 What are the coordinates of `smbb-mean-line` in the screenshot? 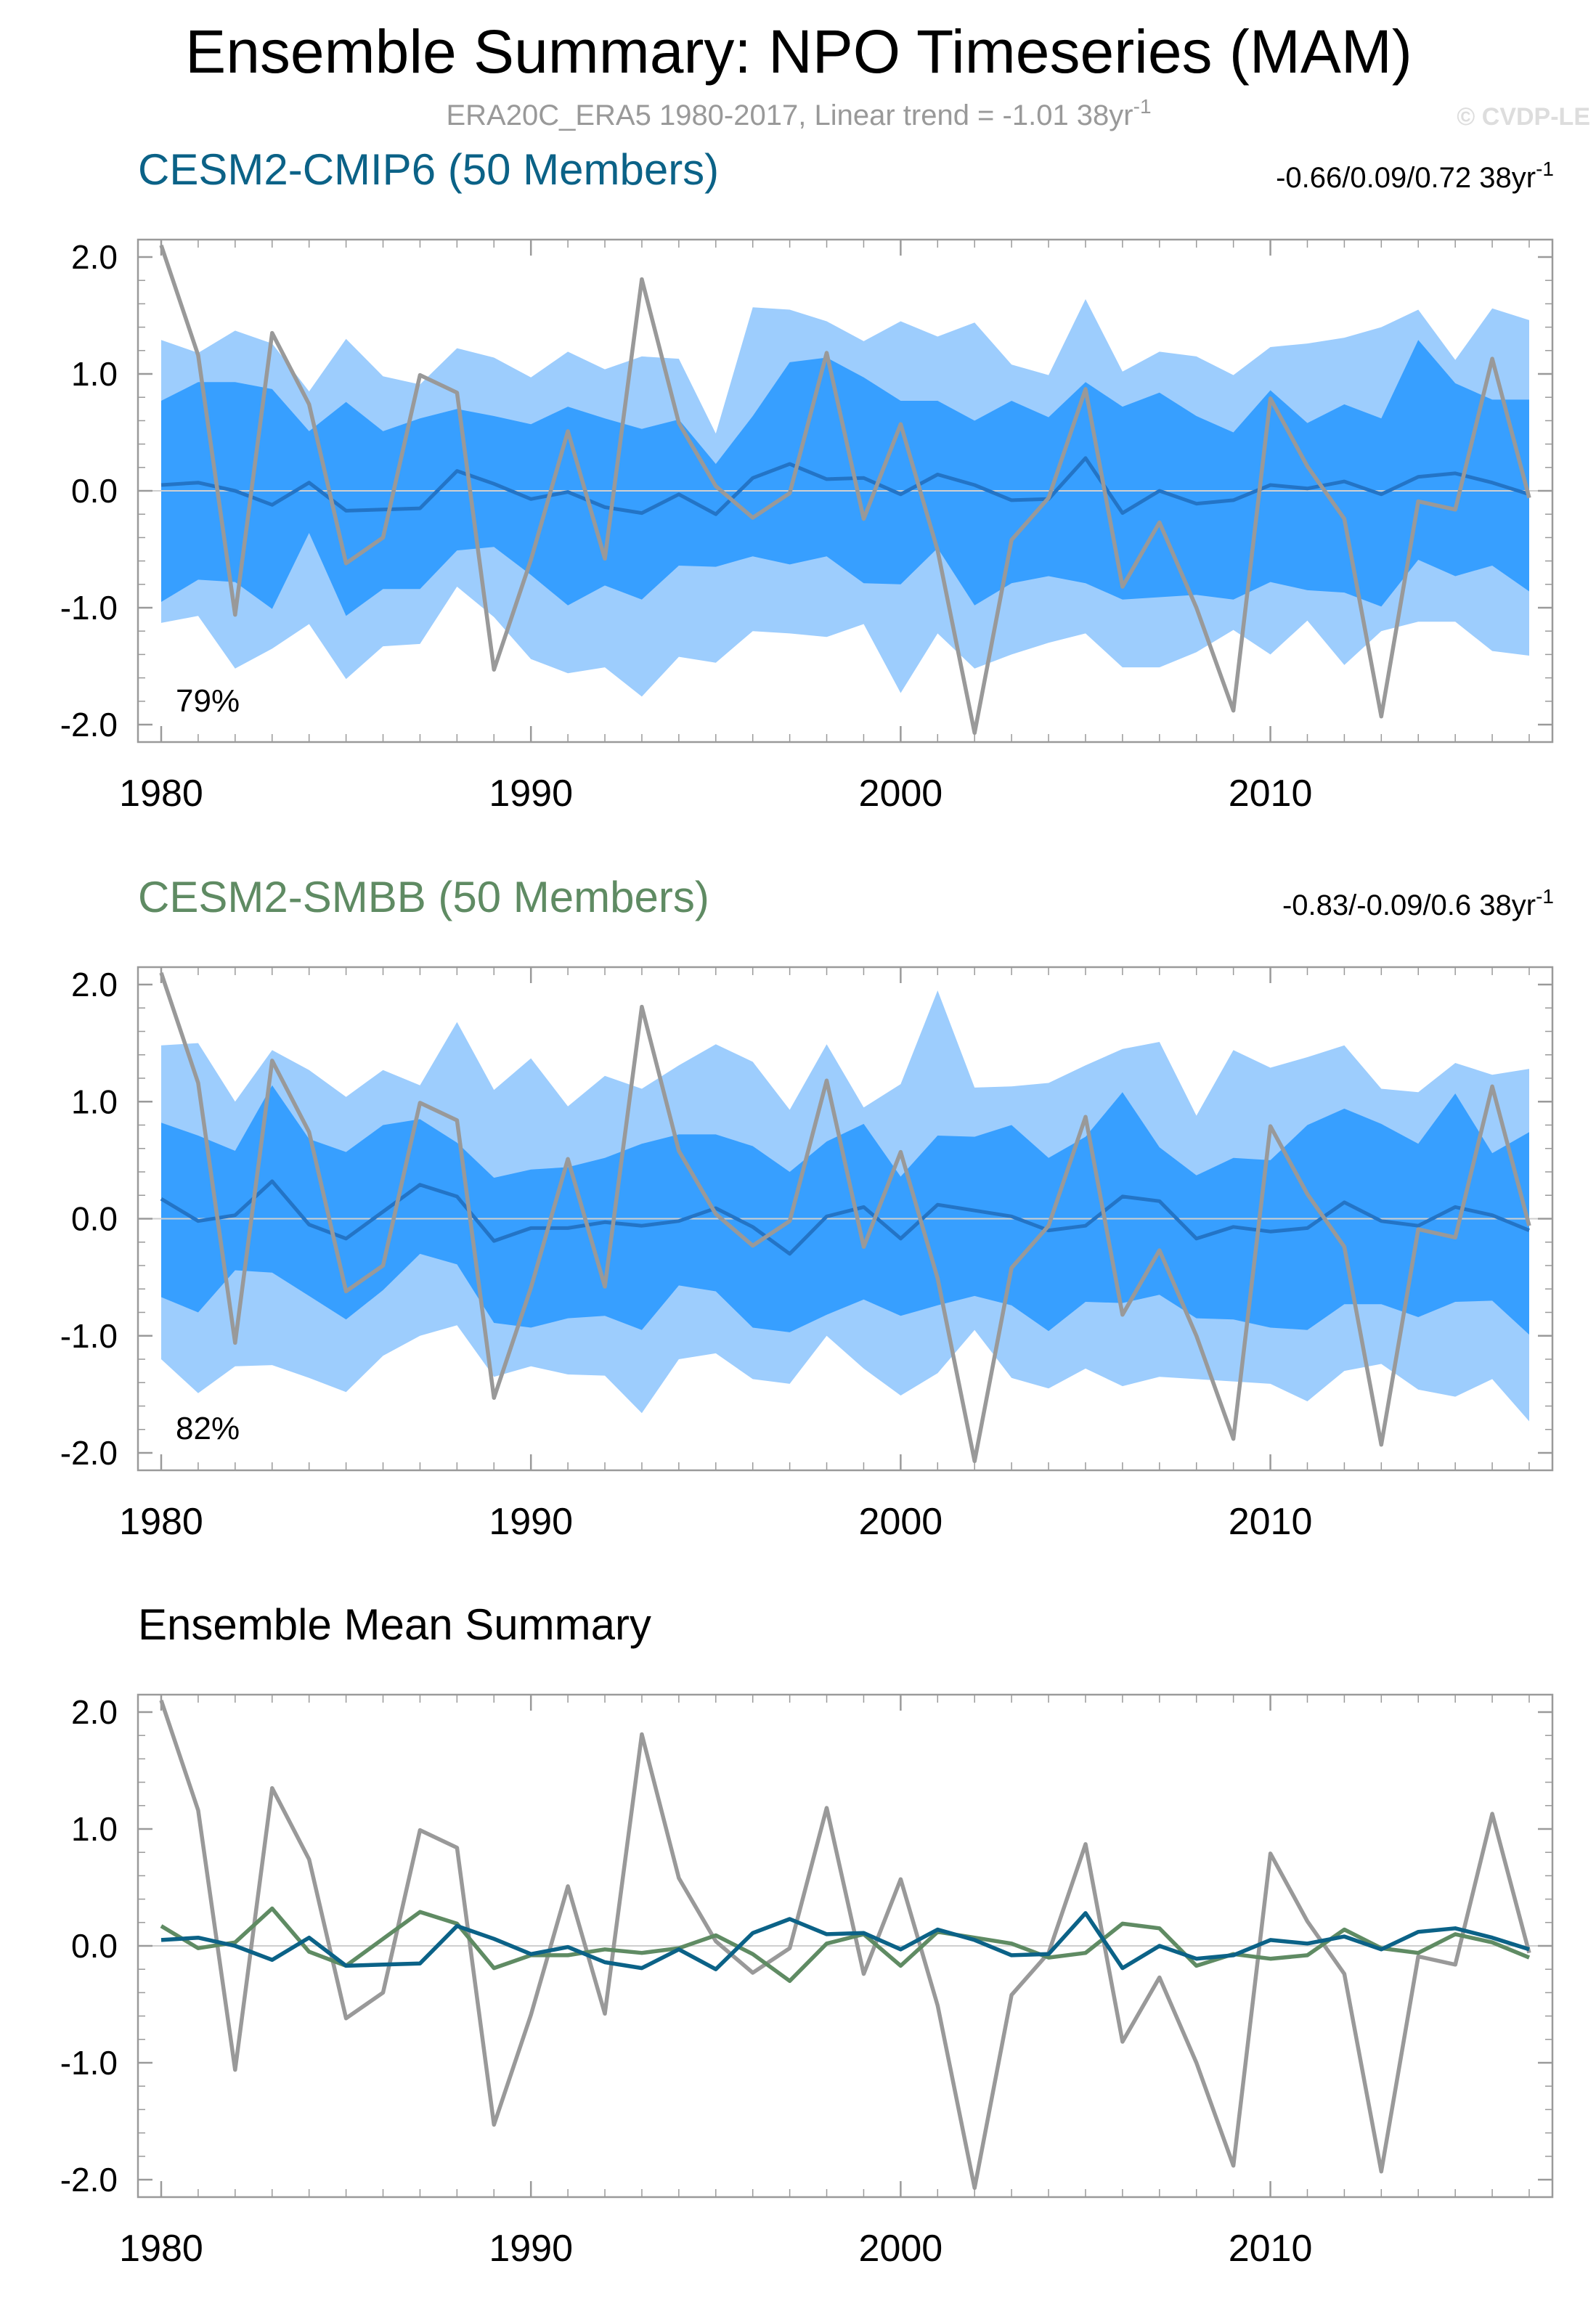 It's located at (845, 1945).